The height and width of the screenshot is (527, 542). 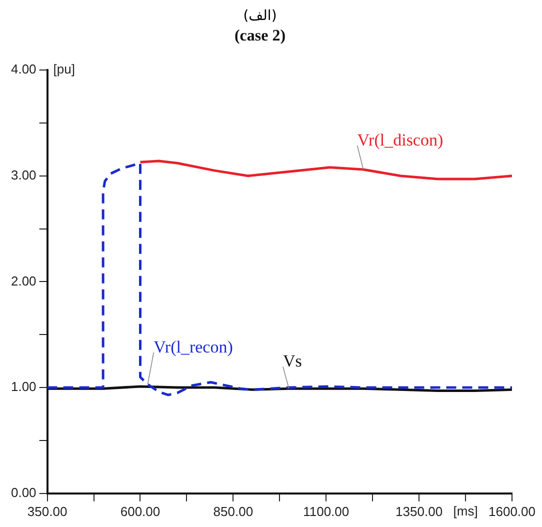 What do you see at coordinates (260, 16) in the screenshot?
I see `chart-title: (الف)` at bounding box center [260, 16].